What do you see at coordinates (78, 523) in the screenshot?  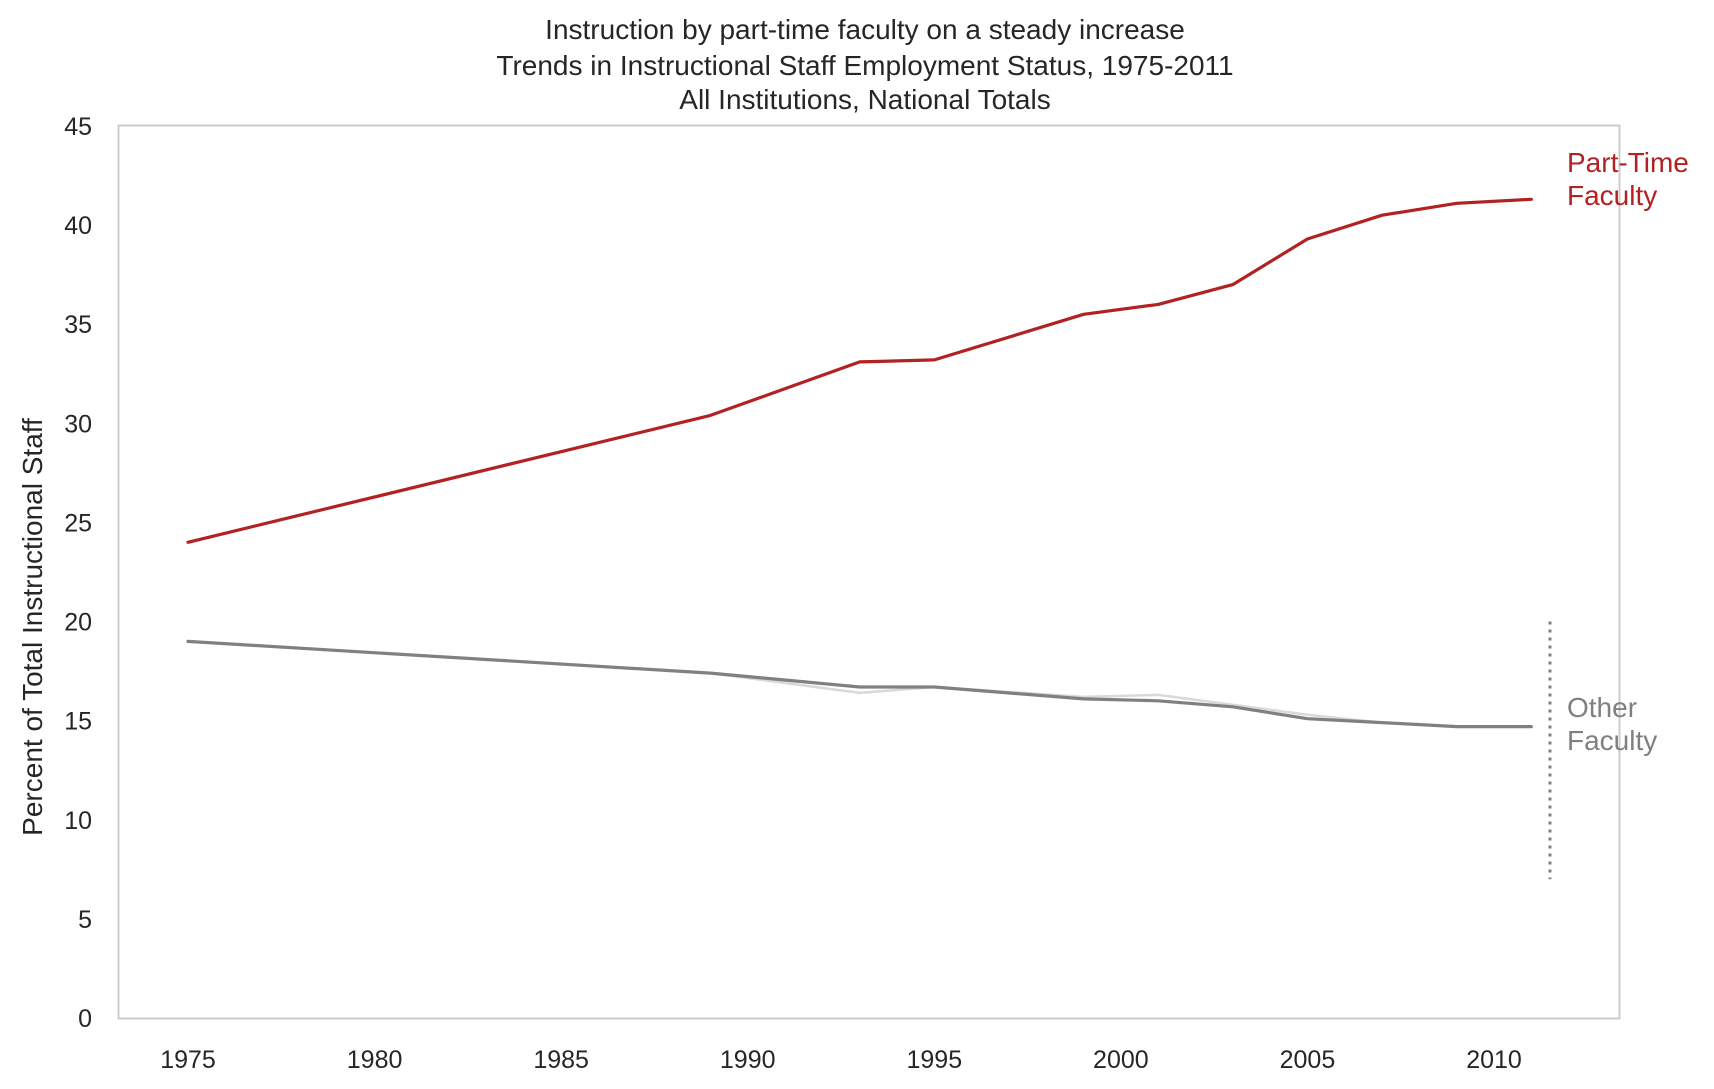 I see `y-tick-label: 25` at bounding box center [78, 523].